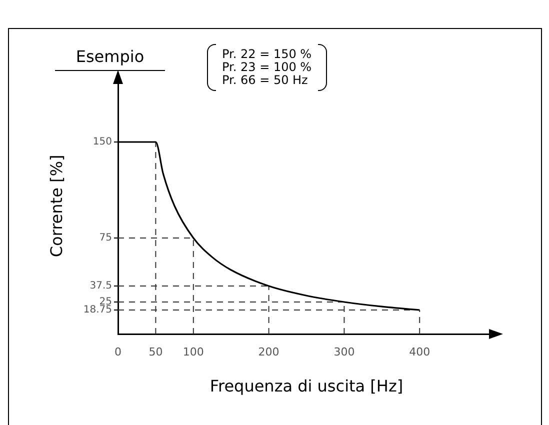 The width and height of the screenshot is (549, 425). Describe the element at coordinates (102, 142) in the screenshot. I see `y-tick-label: 150` at that location.